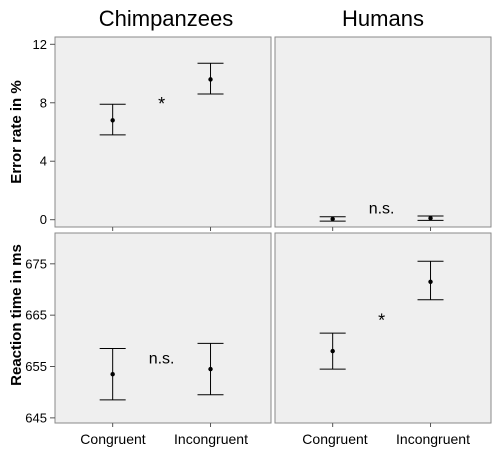 Image resolution: width=500 pixels, height=450 pixels. I want to click on x-category-label-incongruent-left: Incongruent, so click(211, 439).